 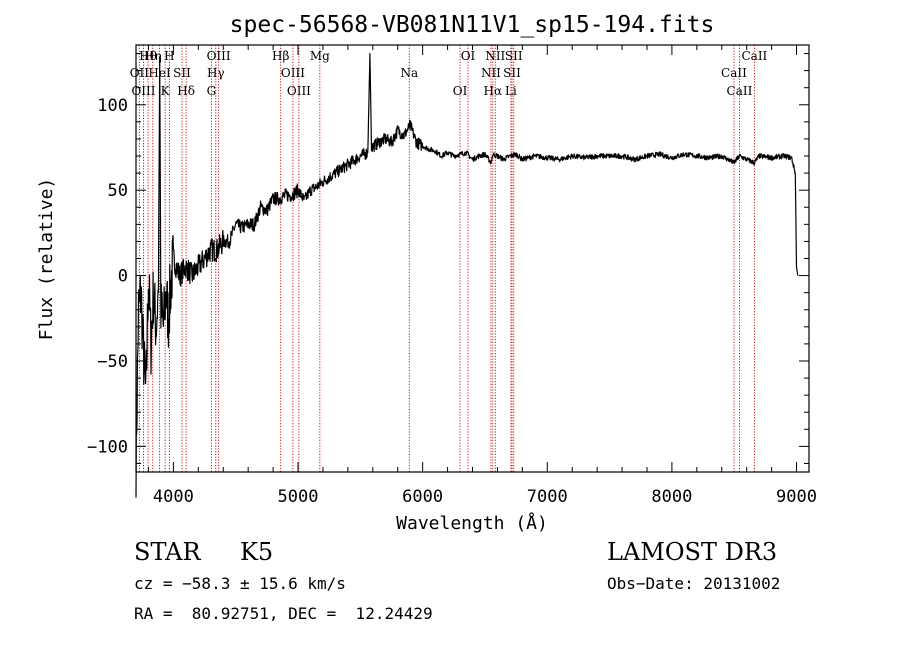 I want to click on spectral-subclass: K5, so click(x=257, y=552).